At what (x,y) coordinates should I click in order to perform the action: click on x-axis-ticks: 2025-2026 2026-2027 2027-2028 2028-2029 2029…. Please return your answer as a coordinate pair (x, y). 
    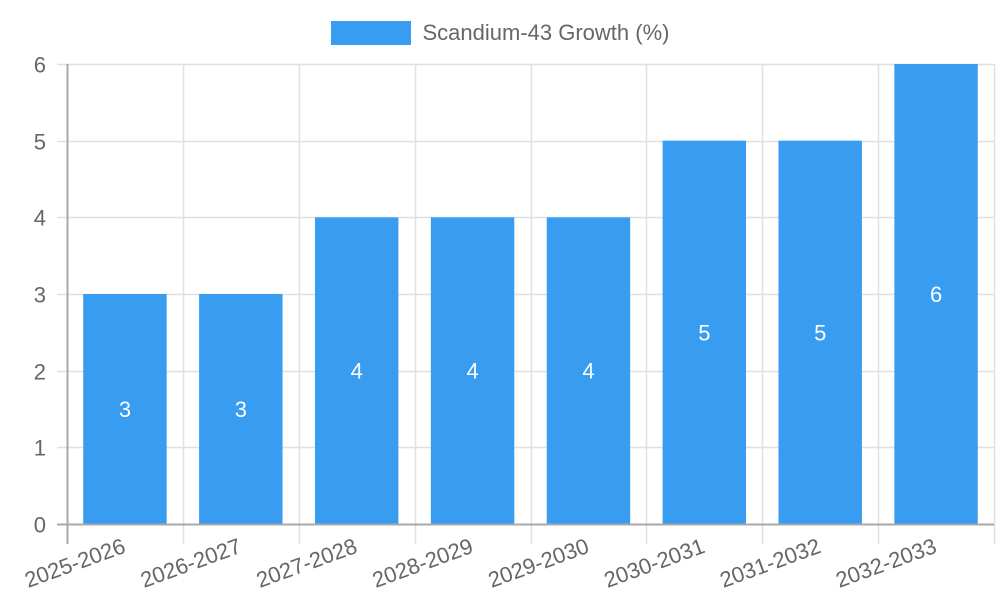
    Looking at the image, I should click on (480, 562).